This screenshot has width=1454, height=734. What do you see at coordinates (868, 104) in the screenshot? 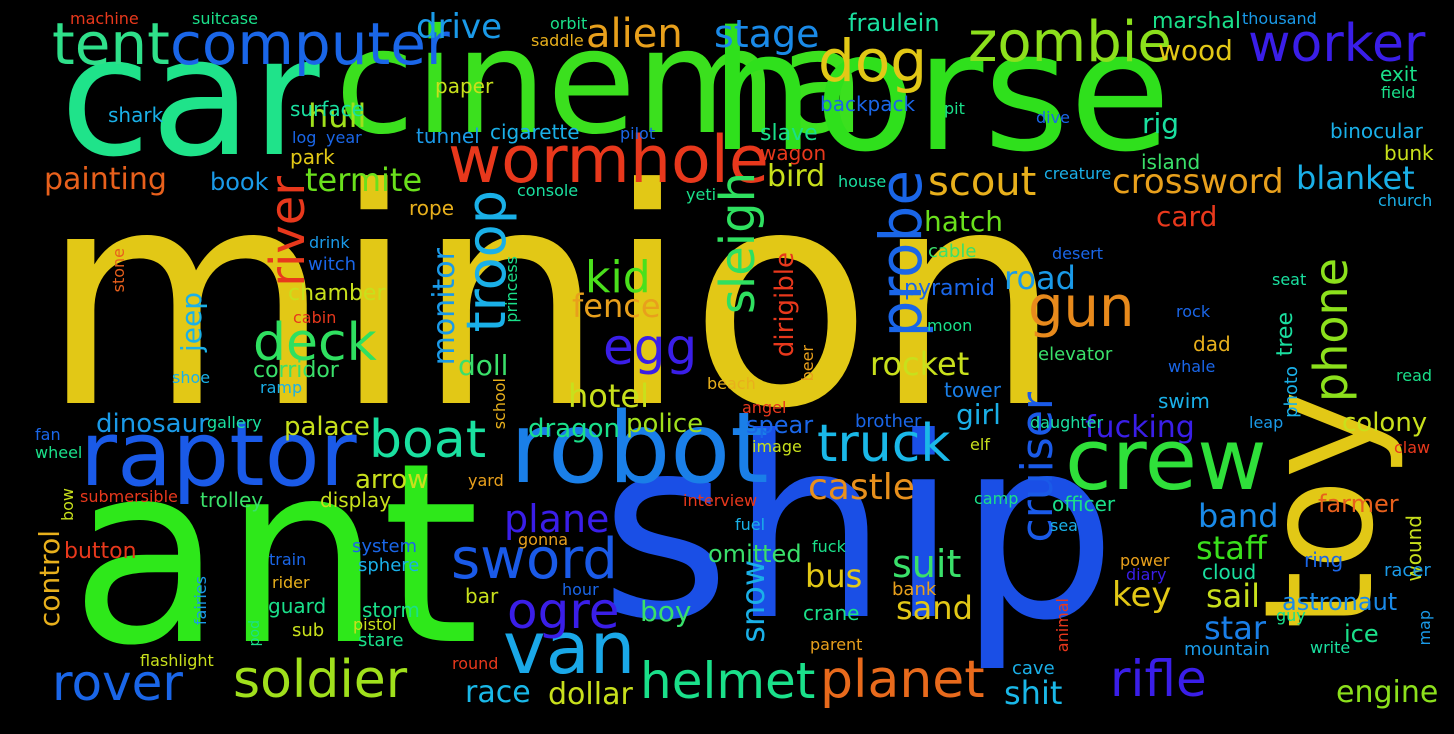
I see `word-backpack: backpack` at bounding box center [868, 104].